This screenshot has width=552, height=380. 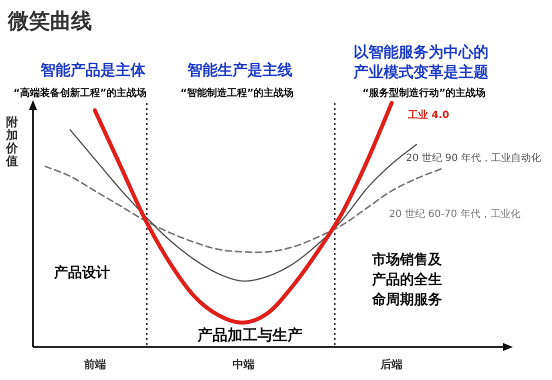 What do you see at coordinates (406, 300) in the screenshot?
I see `annotation: 命周期服务` at bounding box center [406, 300].